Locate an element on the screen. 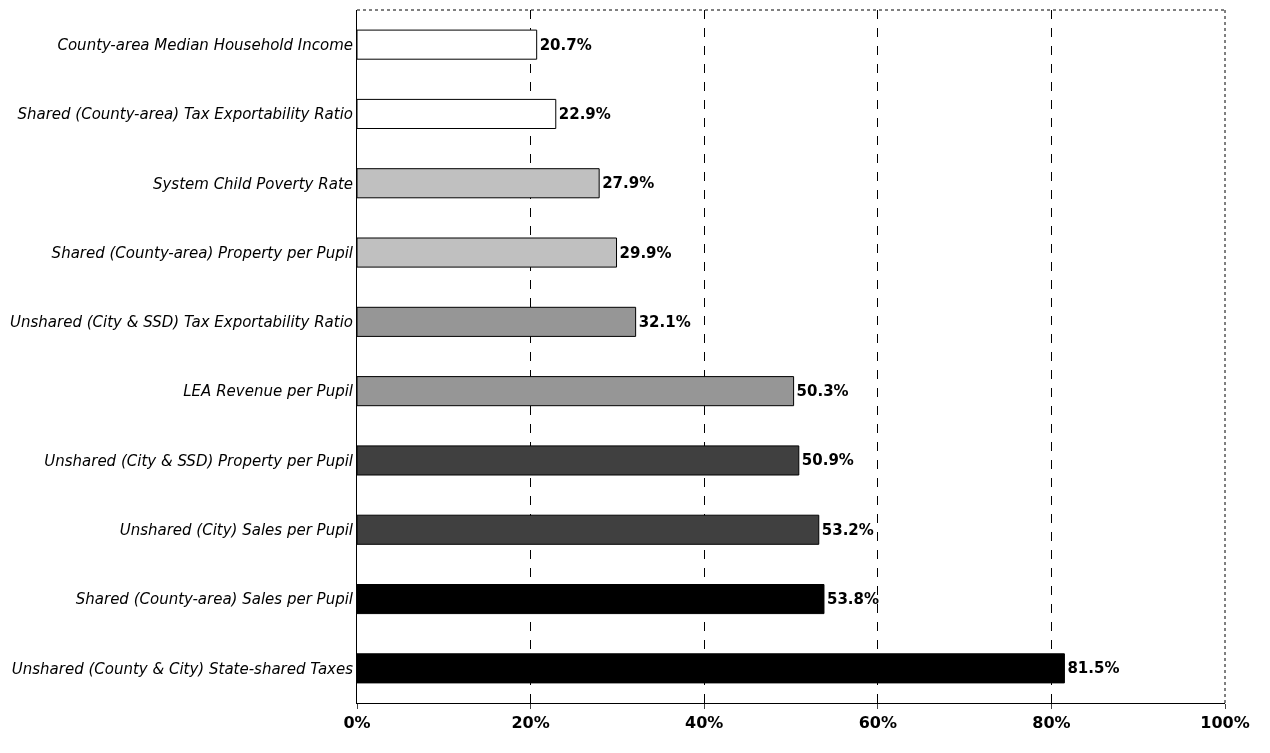 Image resolution: width=1270 pixels, height=753 pixels. x-tick-label: 40% is located at coordinates (704, 723).